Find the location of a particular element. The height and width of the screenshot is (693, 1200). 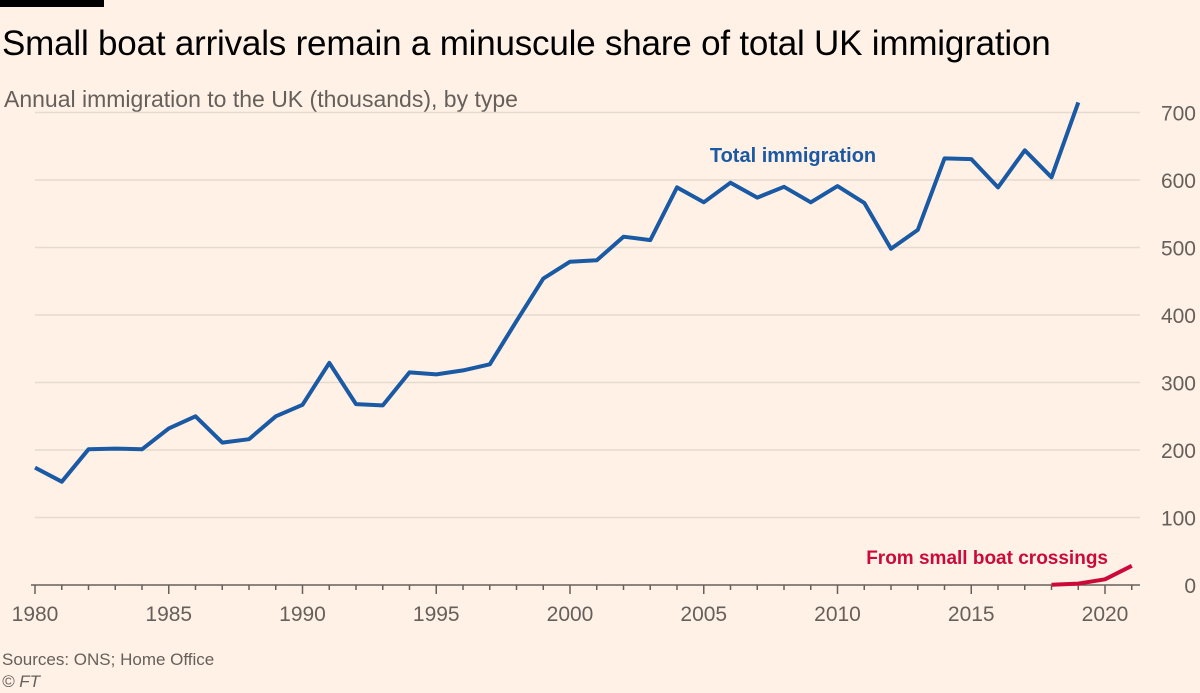

x-tick-label-2010: 2010 is located at coordinates (837, 614).